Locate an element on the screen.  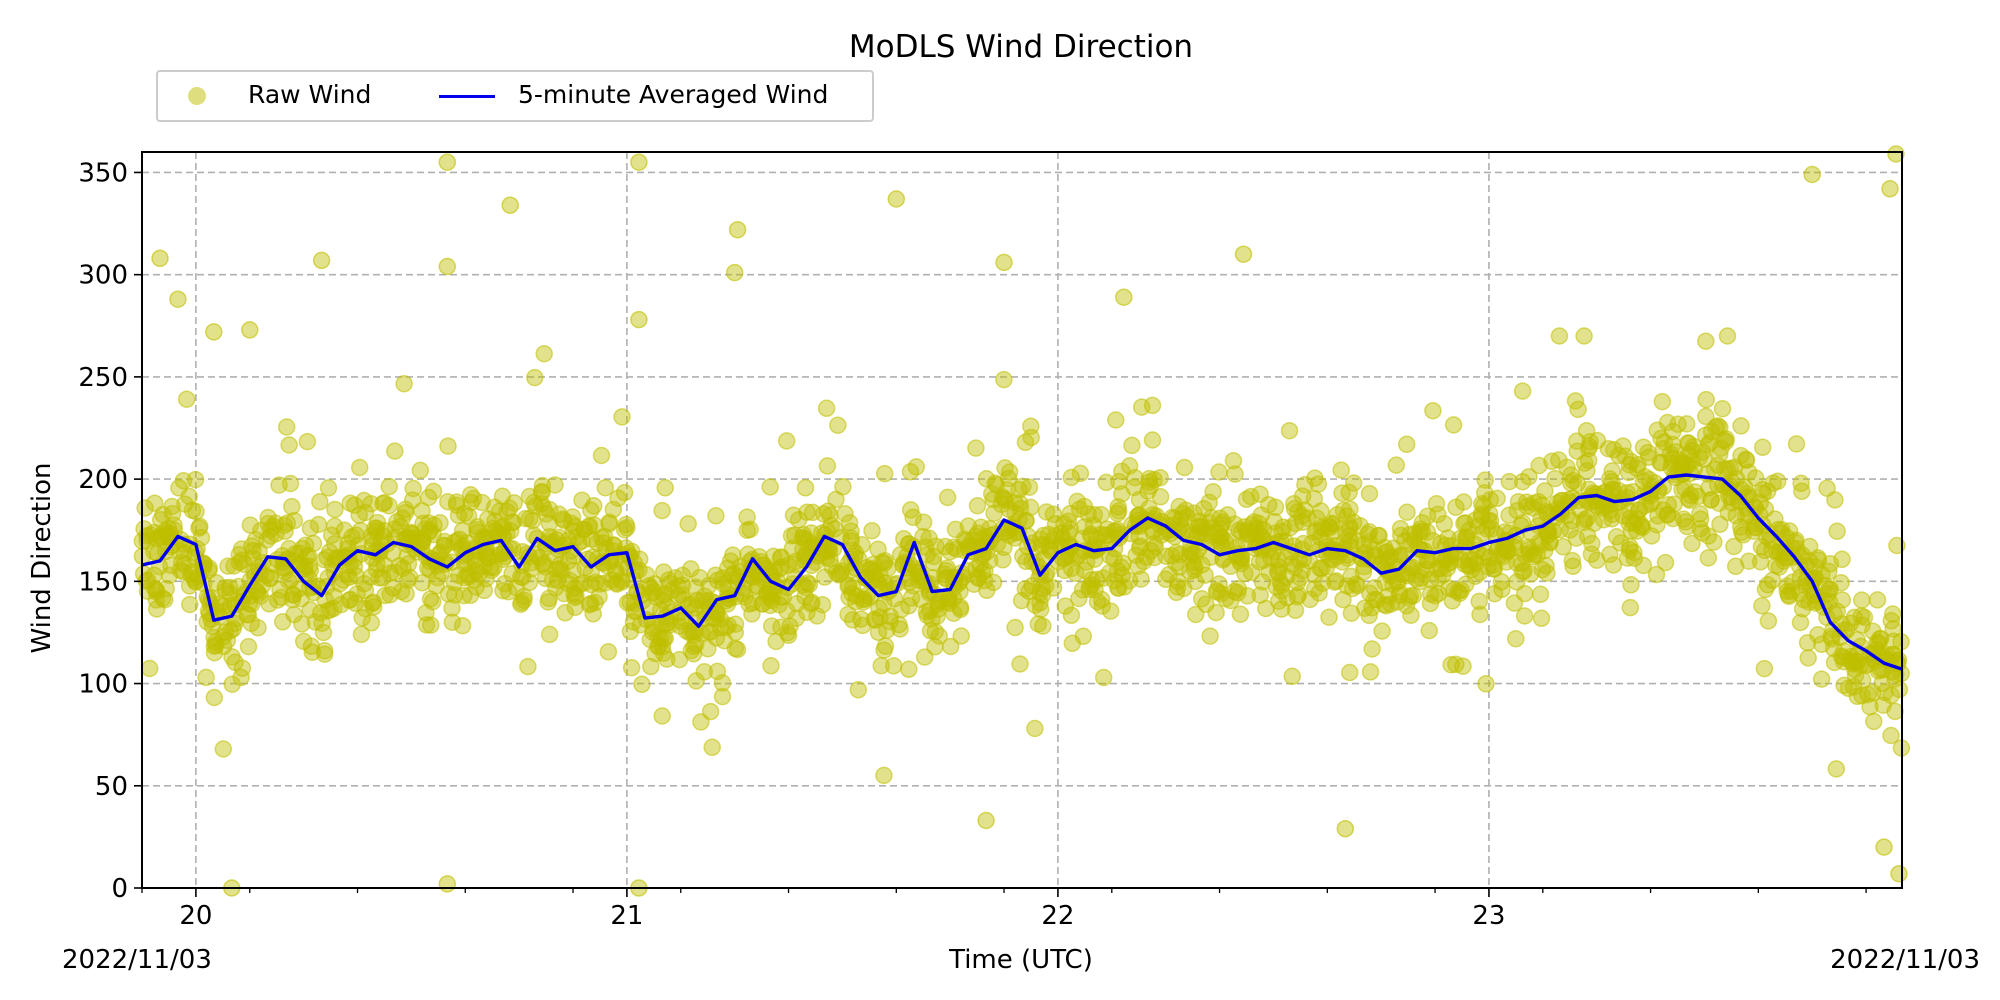
legend-label-averaged-wind: 5-minute Averaged Wind is located at coordinates (673, 94).